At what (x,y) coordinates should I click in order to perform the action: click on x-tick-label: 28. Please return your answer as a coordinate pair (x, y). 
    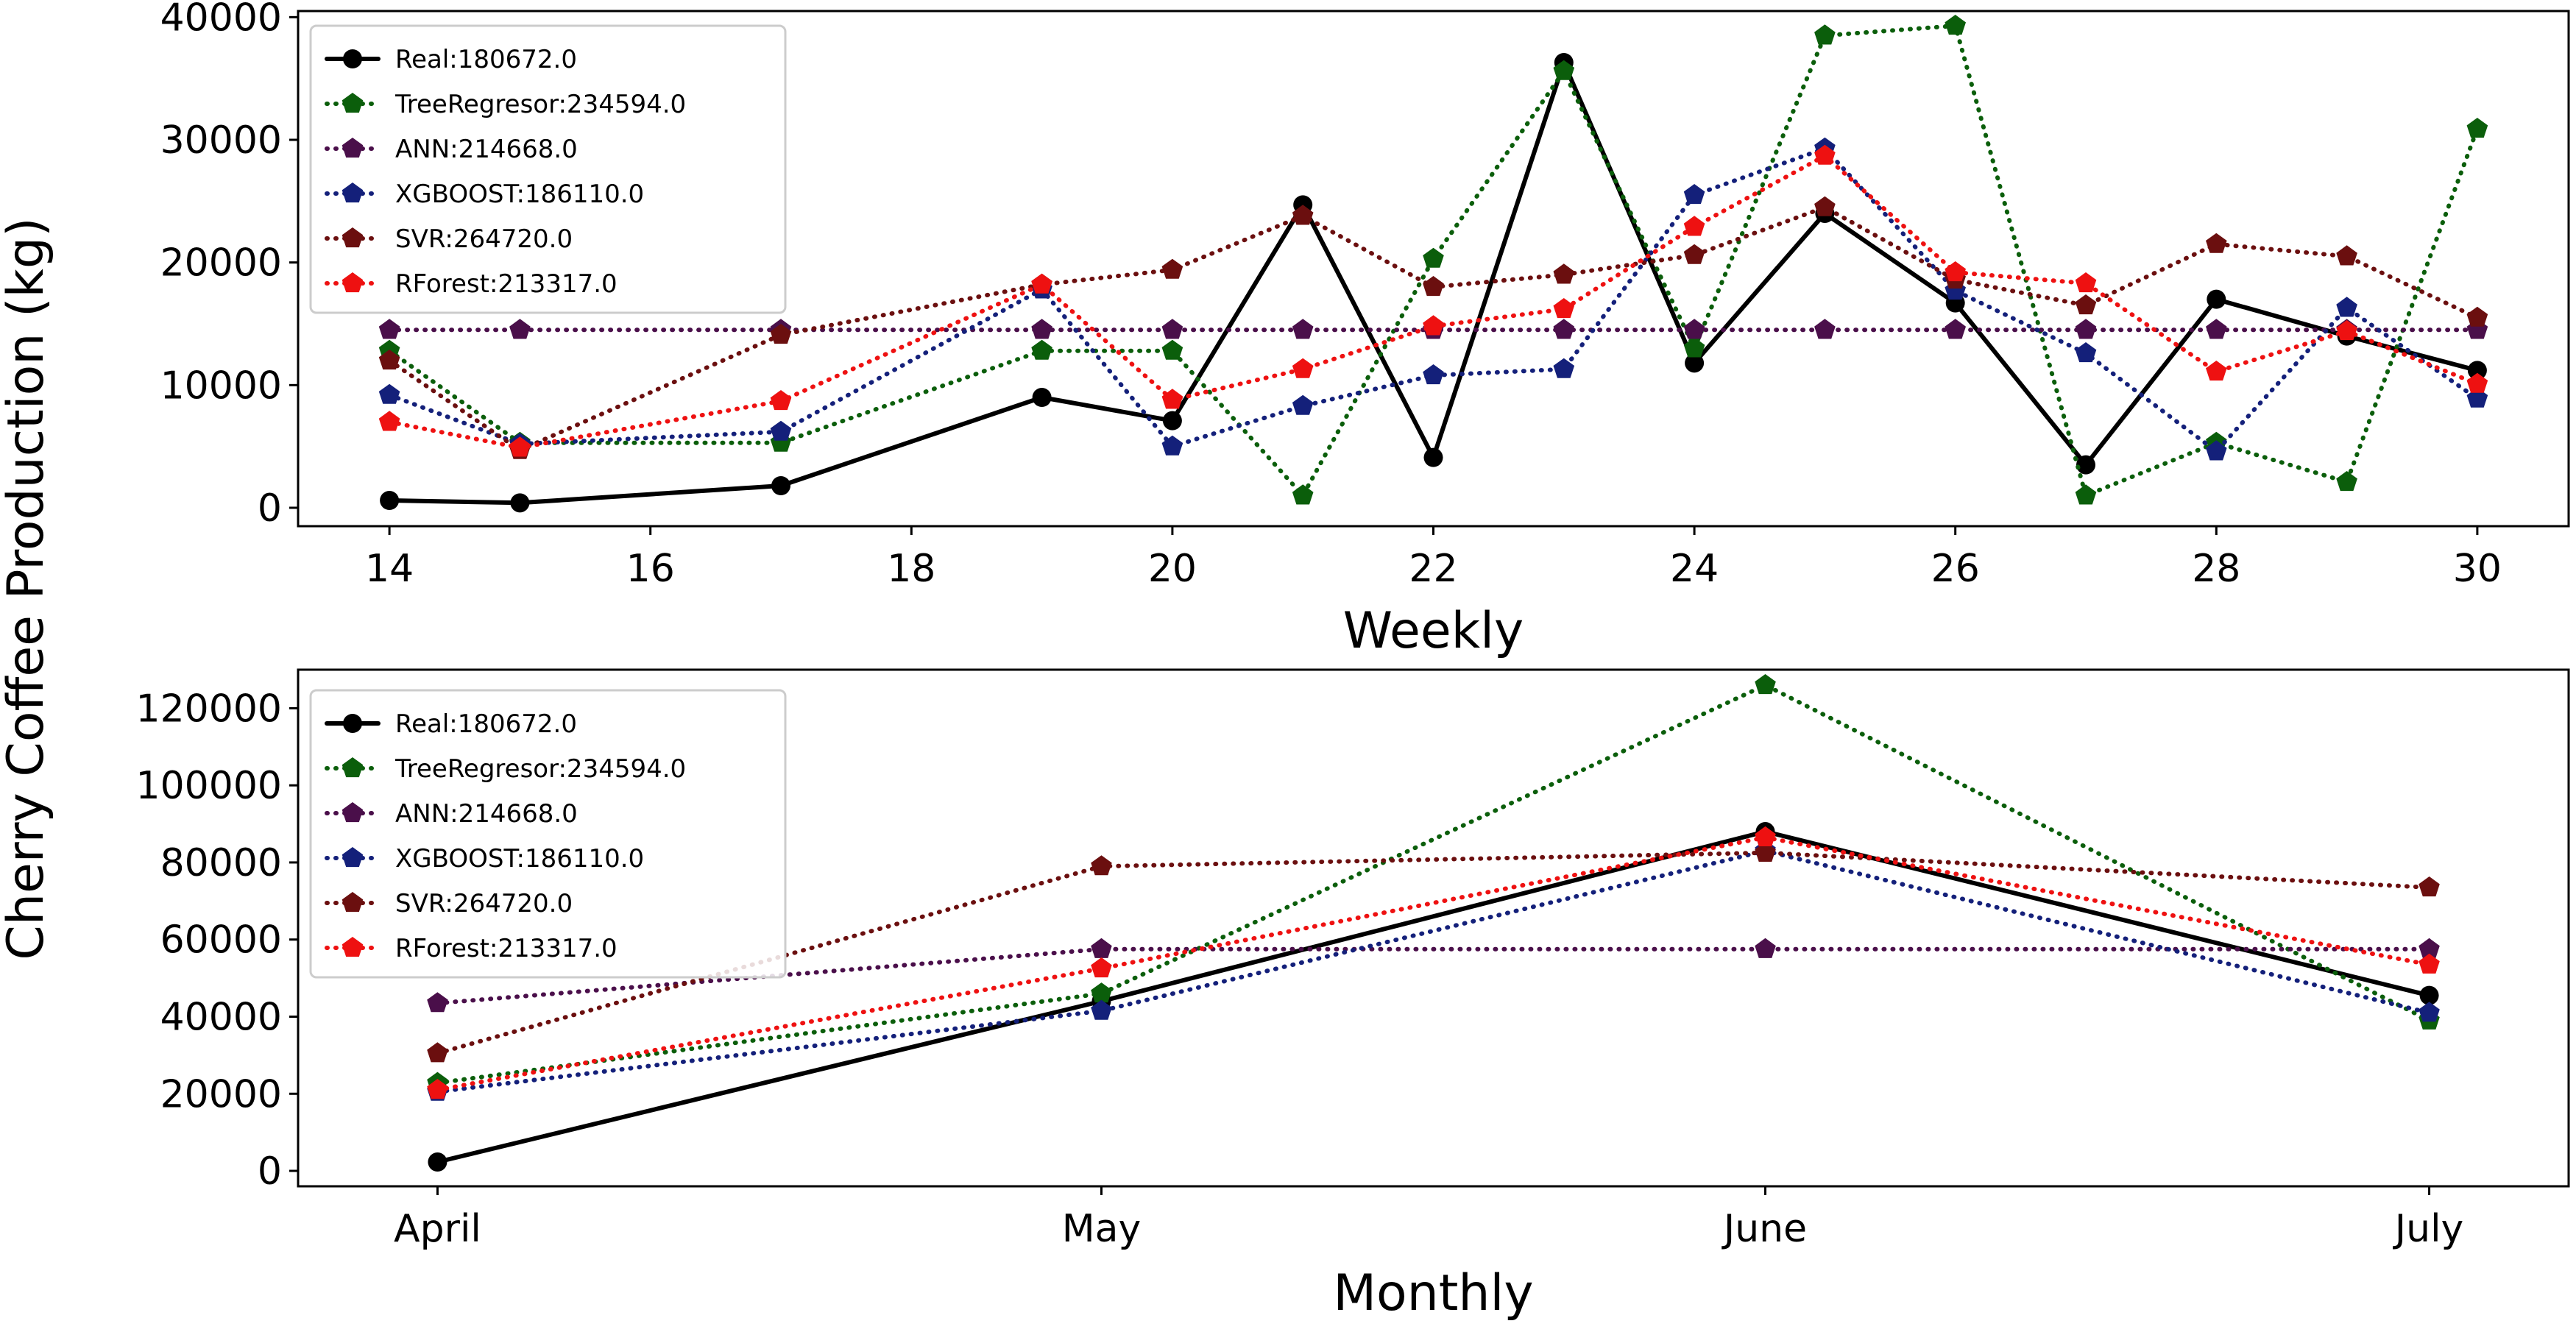
    Looking at the image, I should click on (2216, 569).